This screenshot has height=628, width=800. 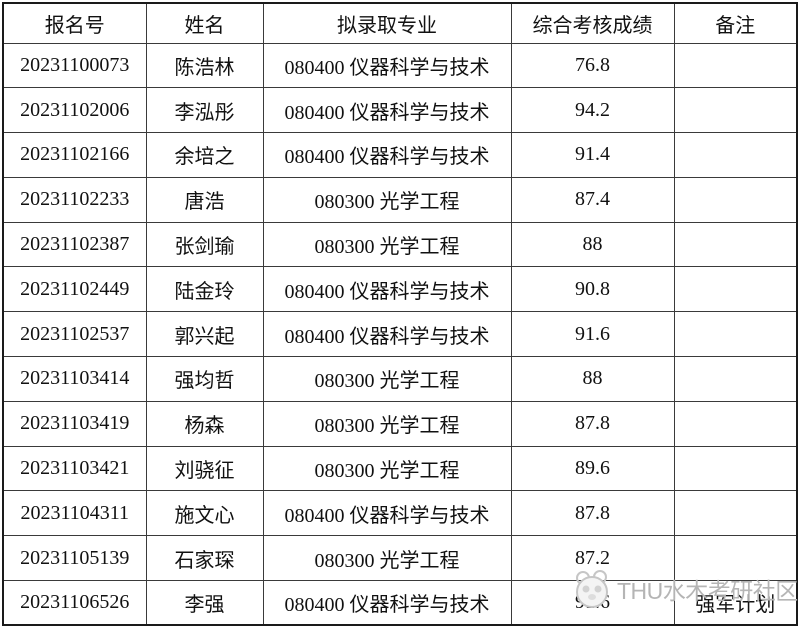 I want to click on cell-score: 89.6, so click(x=592, y=468).